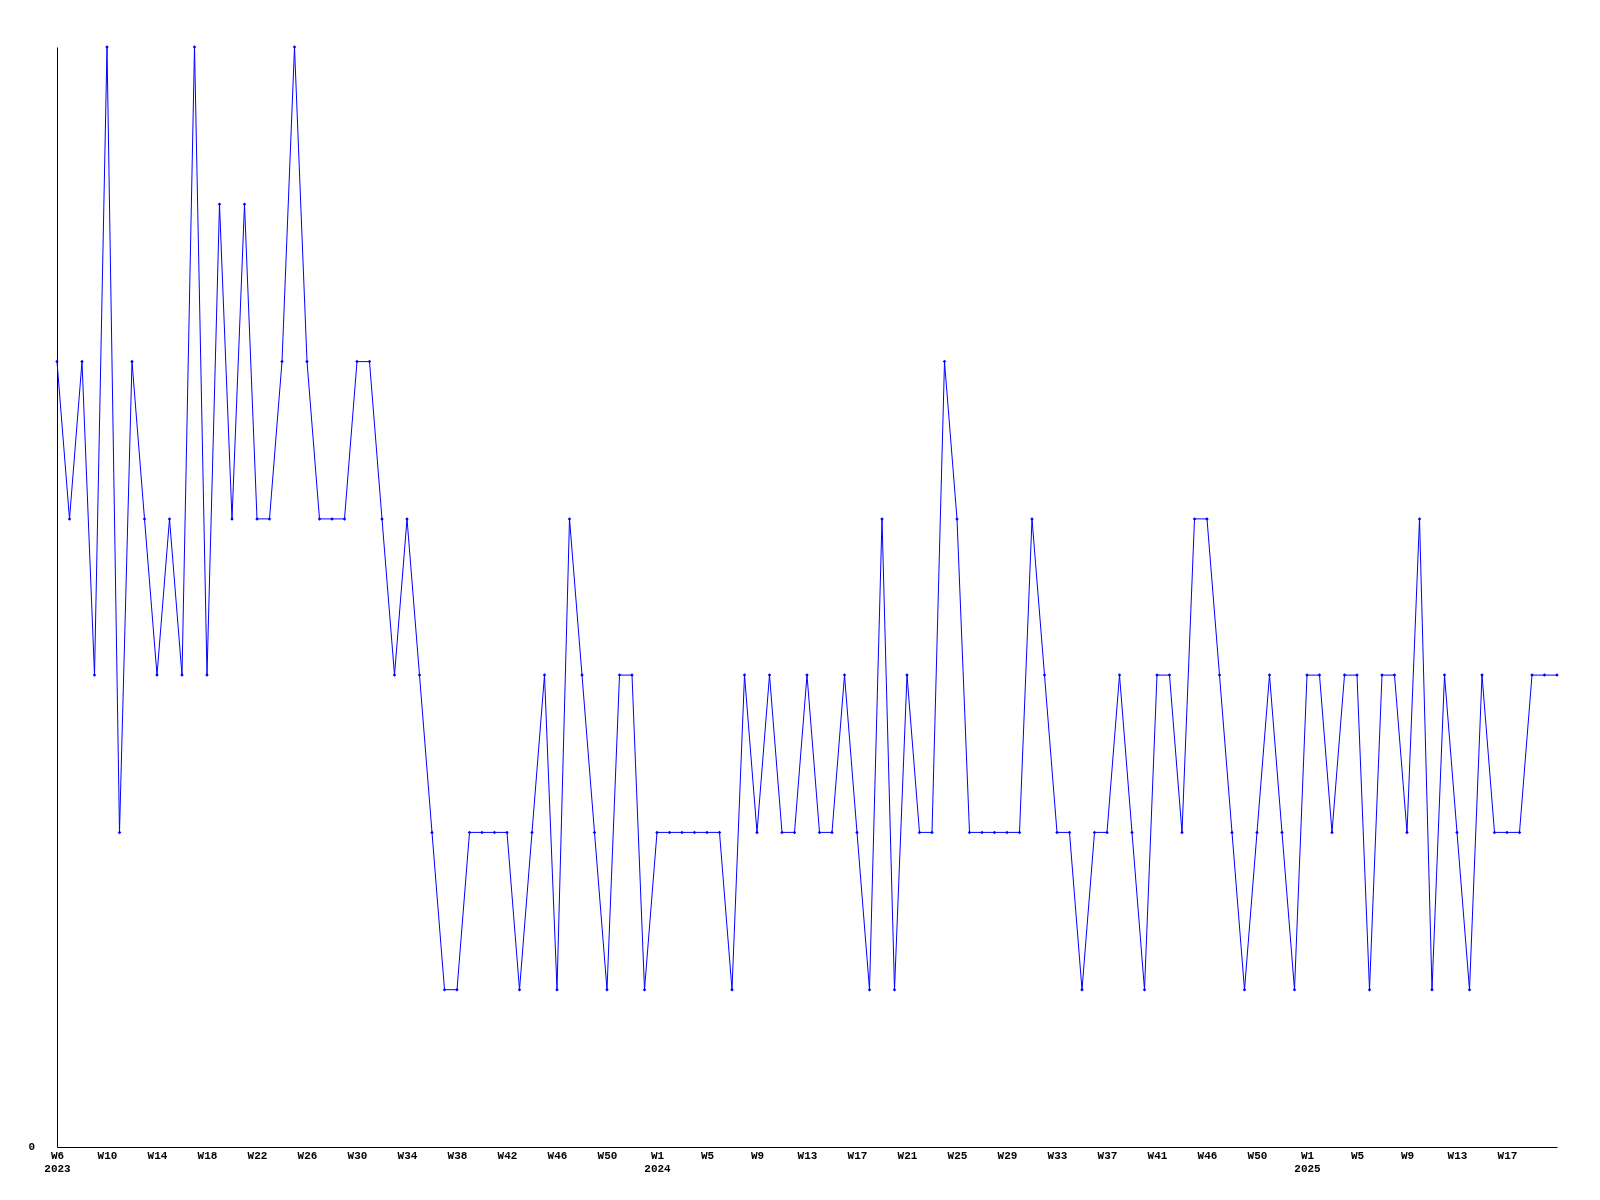  Describe the element at coordinates (1057, 1155) in the screenshot. I see `x-tick-label: W33` at that location.